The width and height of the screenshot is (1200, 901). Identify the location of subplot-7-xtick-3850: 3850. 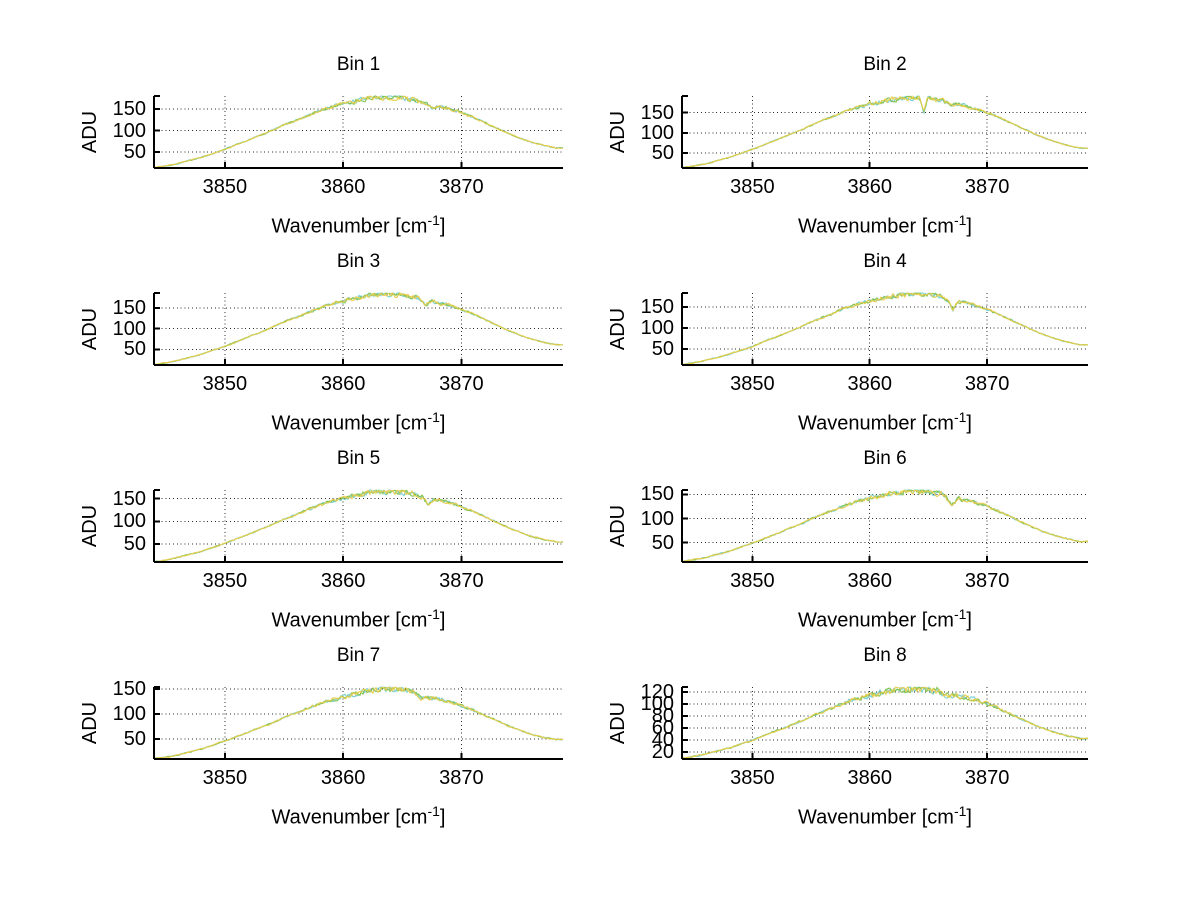
(225, 778).